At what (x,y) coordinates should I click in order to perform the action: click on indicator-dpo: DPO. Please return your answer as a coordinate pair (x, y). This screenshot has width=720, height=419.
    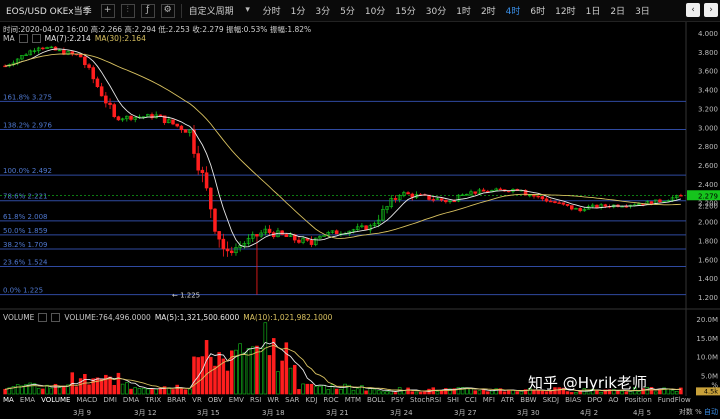
    Looking at the image, I should click on (595, 400).